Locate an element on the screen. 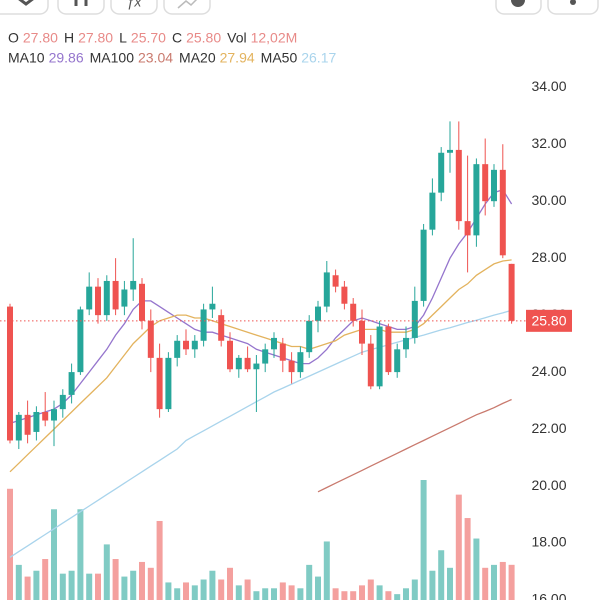 This screenshot has height=600, width=600. header-value: 12,02M is located at coordinates (274, 38).